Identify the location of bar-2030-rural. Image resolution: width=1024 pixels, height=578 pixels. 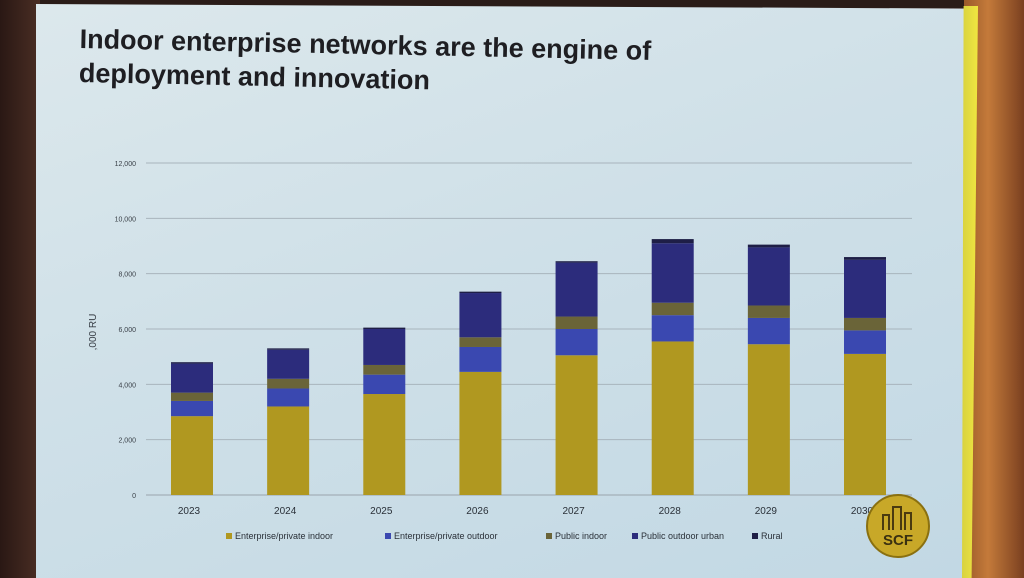
(865, 258).